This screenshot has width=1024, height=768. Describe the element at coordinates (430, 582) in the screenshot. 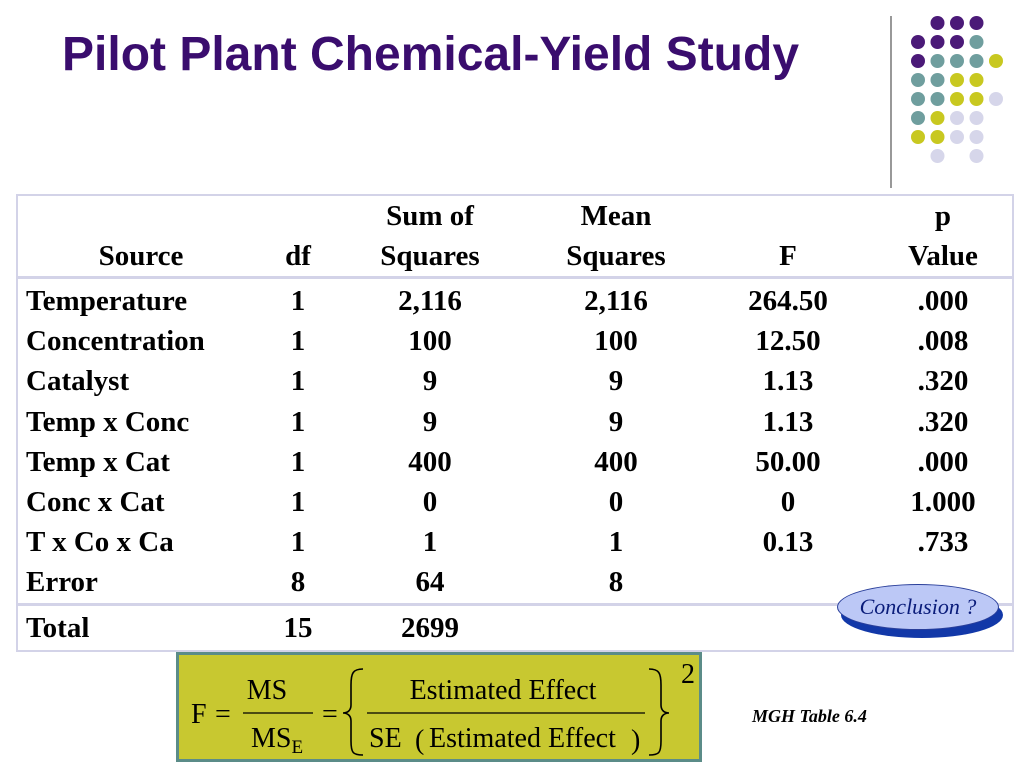

I see `table-cell: 64` at that location.